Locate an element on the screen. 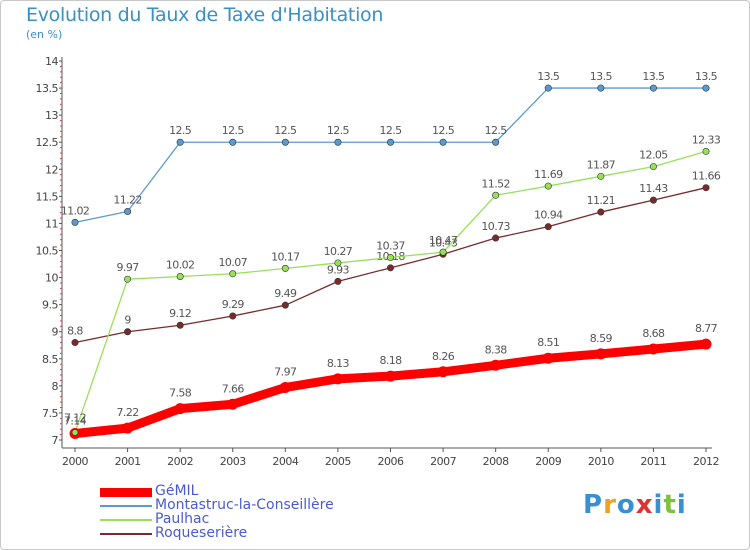 The image size is (750, 550). x-tick-label: 2006 is located at coordinates (391, 461).